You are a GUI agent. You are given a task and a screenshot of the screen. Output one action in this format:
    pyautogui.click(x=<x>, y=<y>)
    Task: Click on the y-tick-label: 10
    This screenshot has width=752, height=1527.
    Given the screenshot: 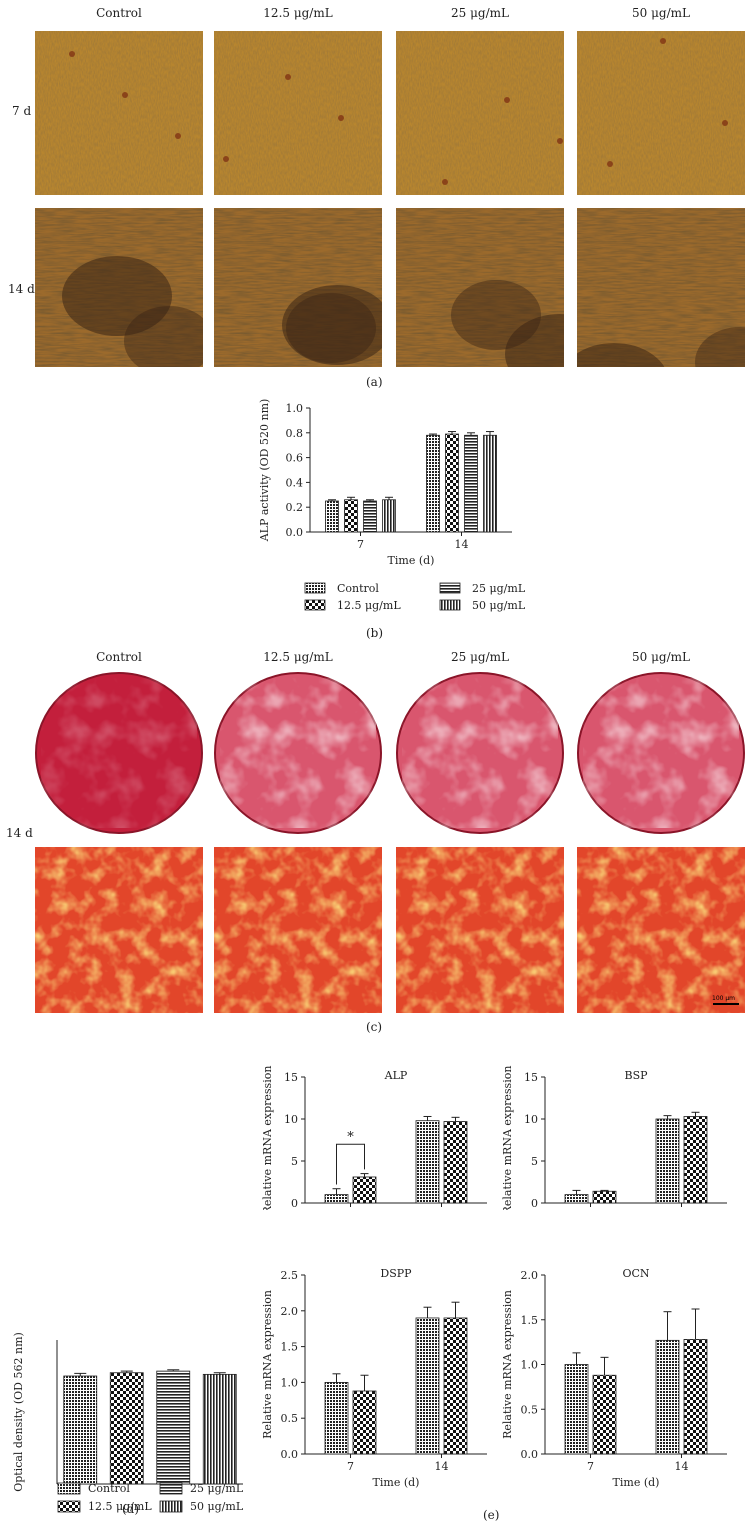 What is the action you would take?
    pyautogui.click(x=531, y=1119)
    